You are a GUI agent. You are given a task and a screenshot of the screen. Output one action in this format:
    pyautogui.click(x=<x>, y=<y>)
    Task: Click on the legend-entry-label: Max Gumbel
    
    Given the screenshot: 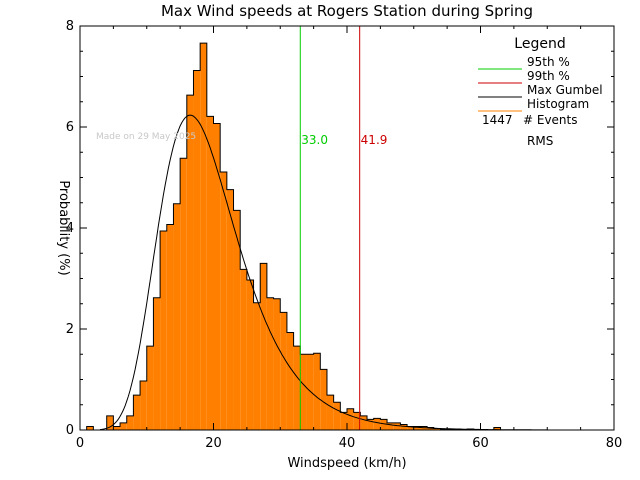 What is the action you would take?
    pyautogui.click(x=565, y=90)
    